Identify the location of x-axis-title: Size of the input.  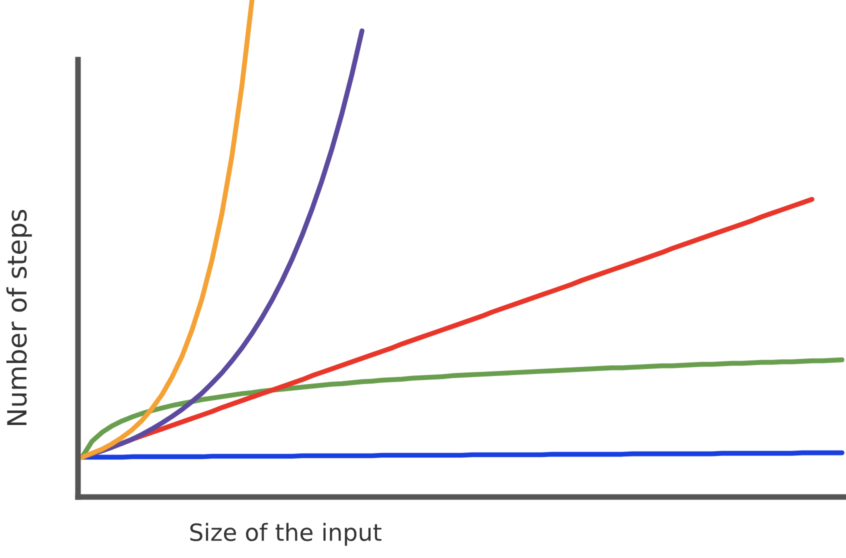
(286, 534).